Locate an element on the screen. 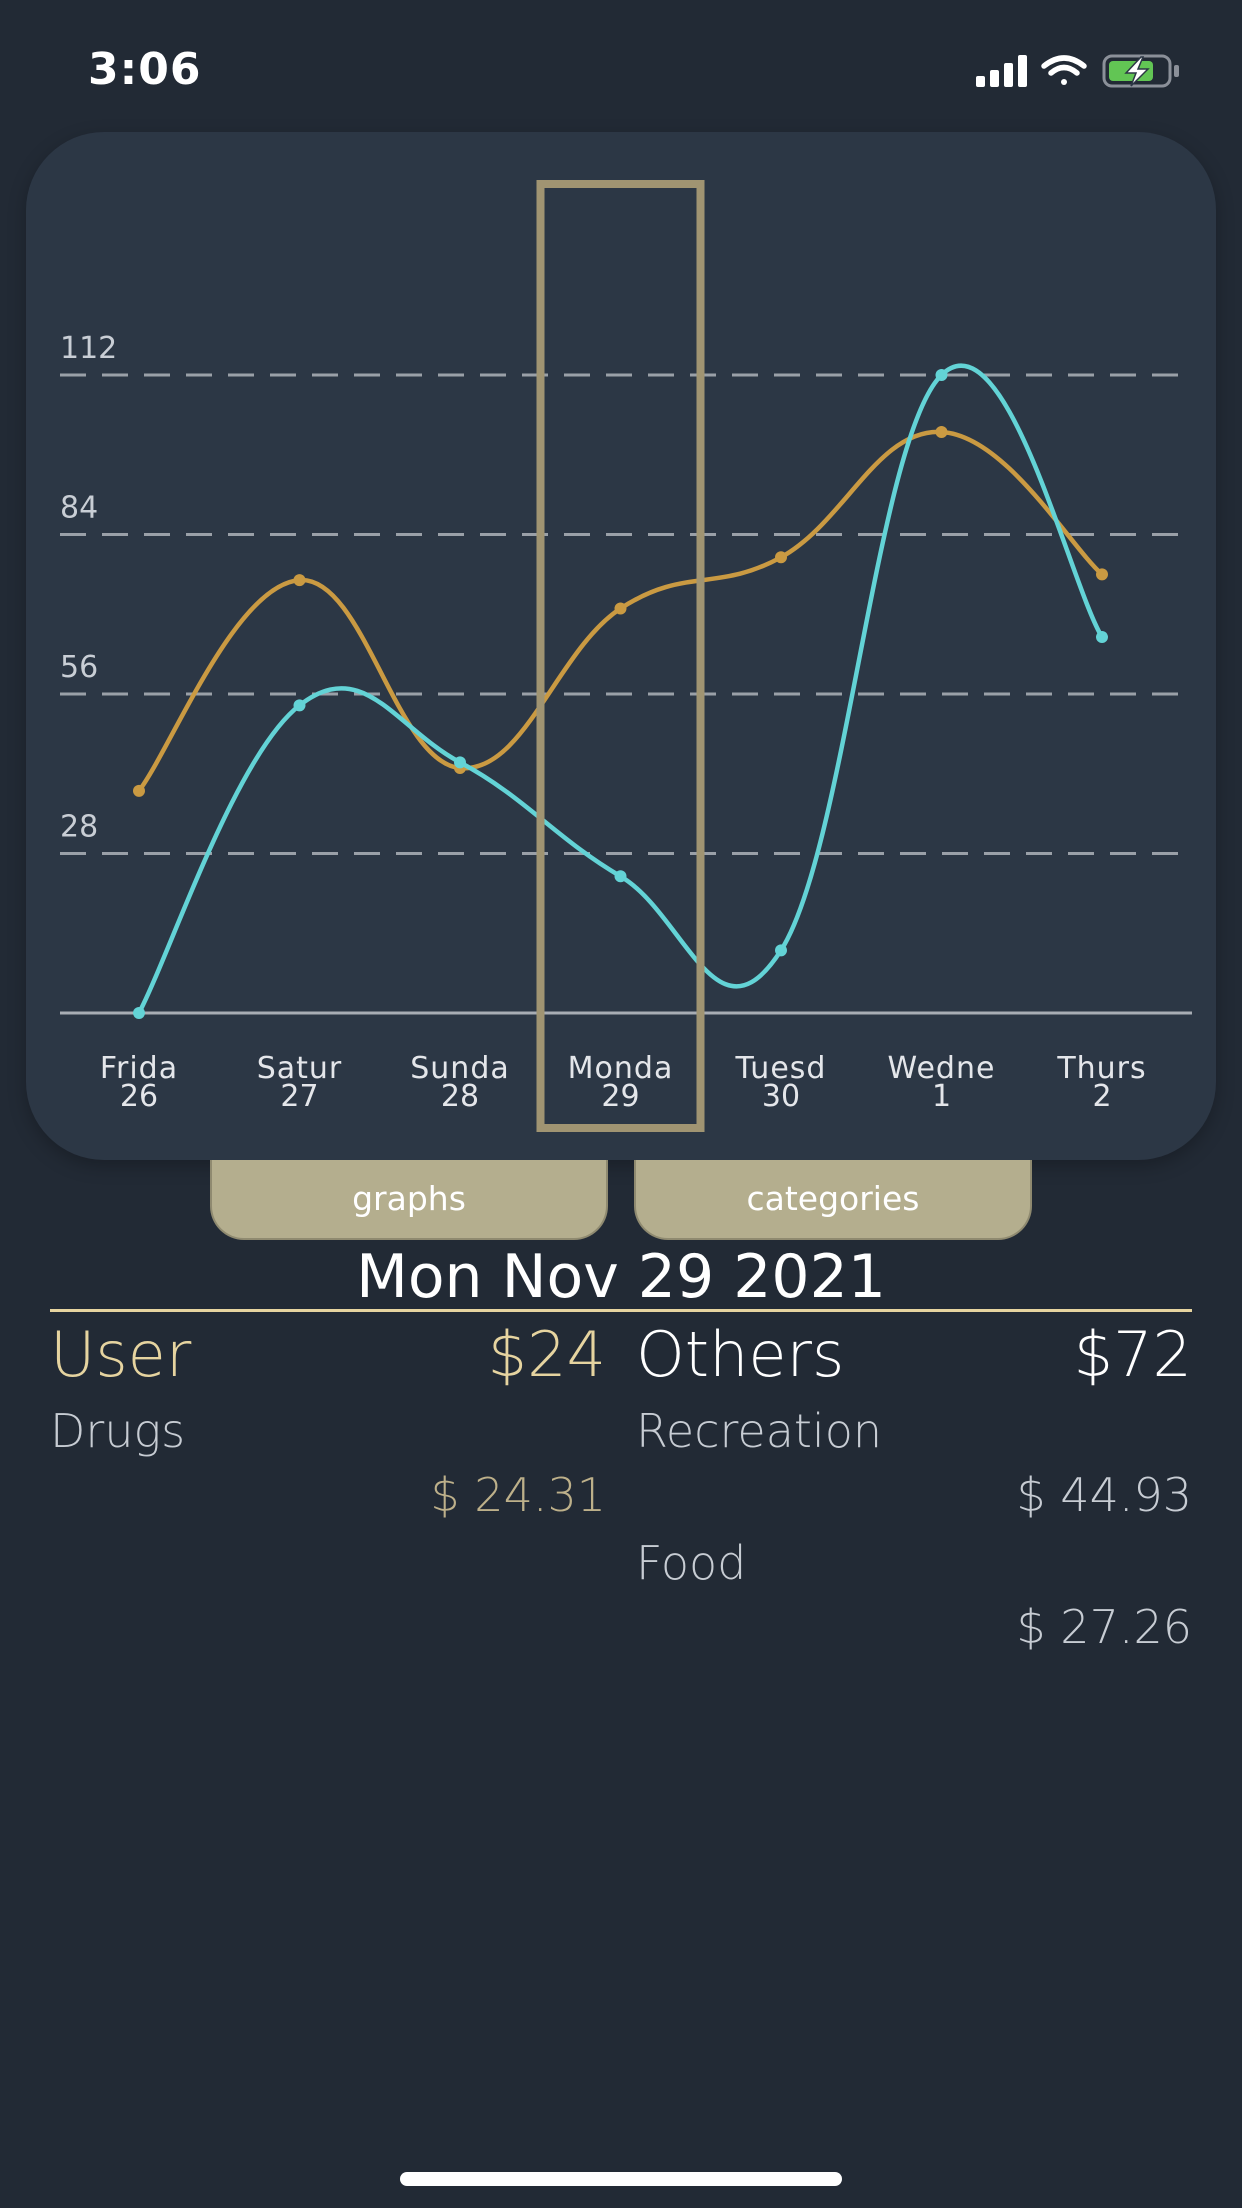  wifi-icon is located at coordinates (1064, 70).